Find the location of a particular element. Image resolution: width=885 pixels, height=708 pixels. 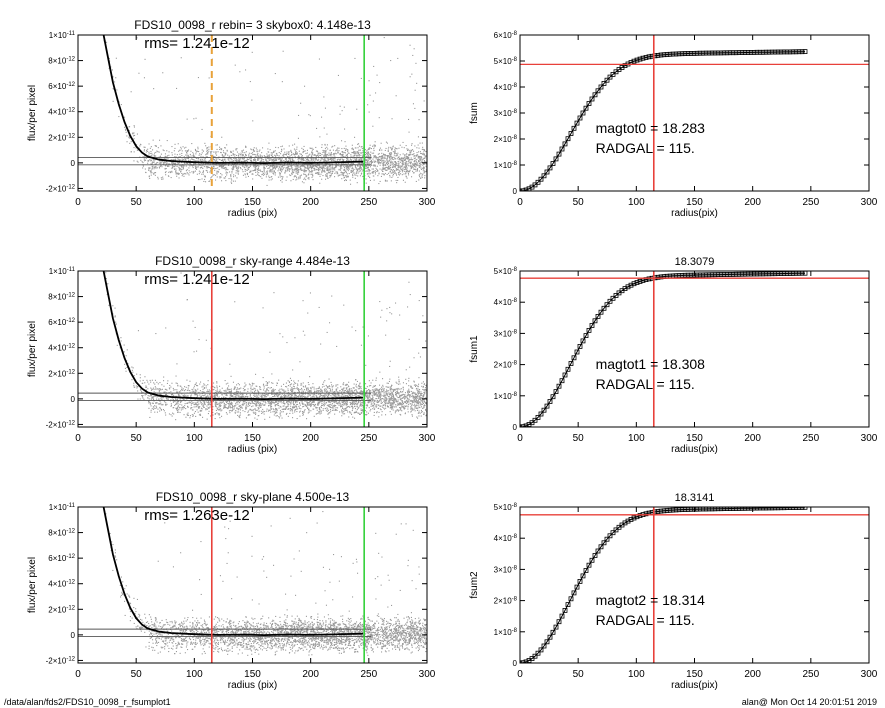

x-tick-label: 300 is located at coordinates (869, 202).